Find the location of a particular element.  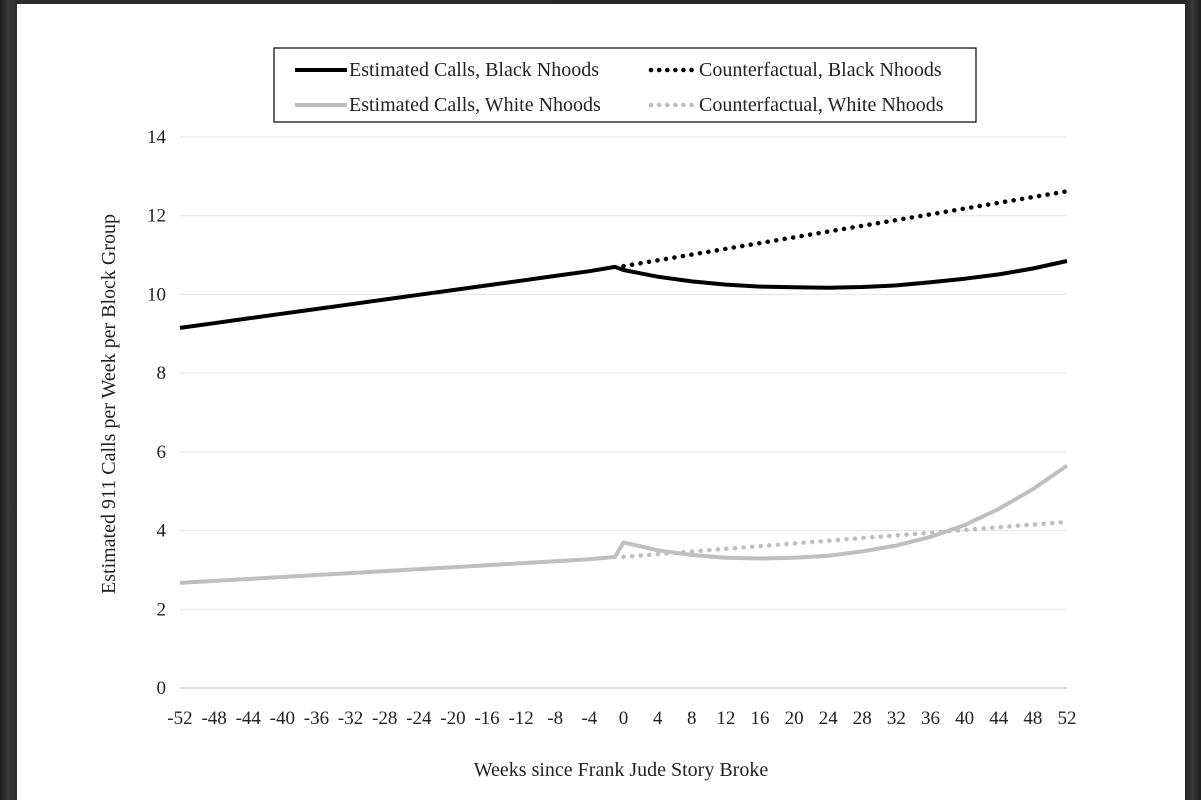

x-tick-label: -4 is located at coordinates (589, 718).